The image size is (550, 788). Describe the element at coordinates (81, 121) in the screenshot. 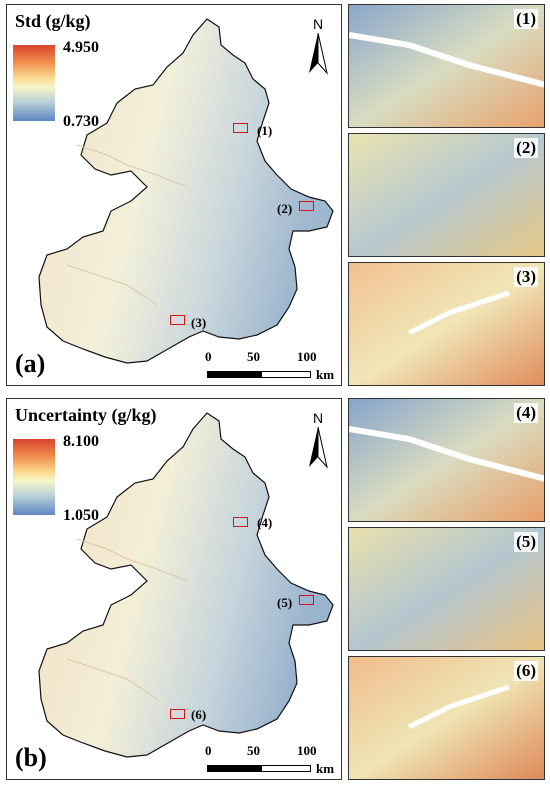

I see `legend-min-value: 0.730` at that location.